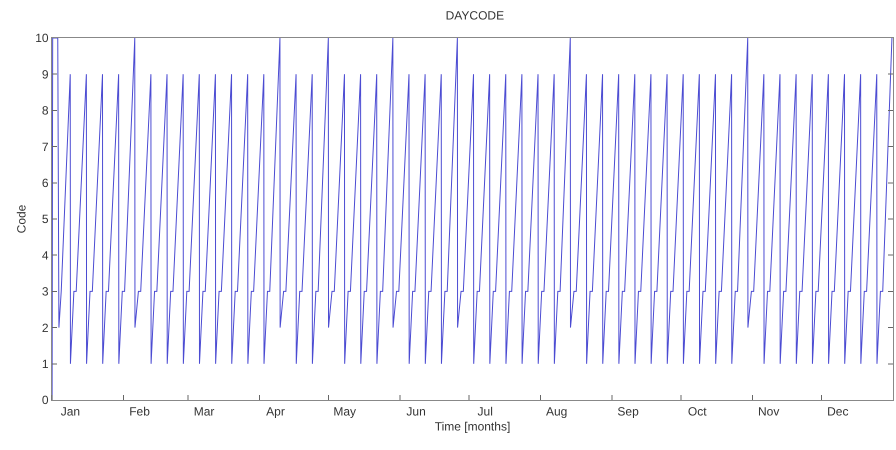 The width and height of the screenshot is (896, 450). Describe the element at coordinates (204, 411) in the screenshot. I see `x-tick-label: Mar` at that location.